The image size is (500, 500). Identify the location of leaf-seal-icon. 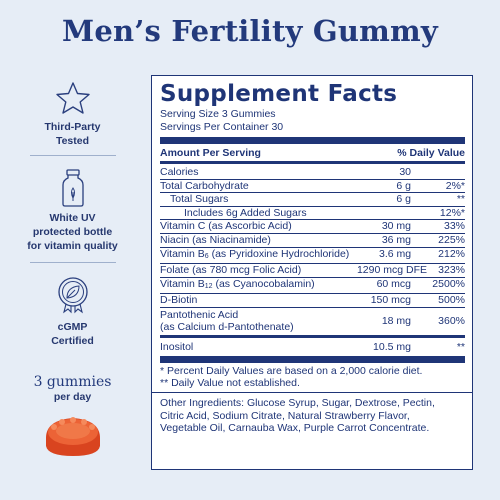
(72, 295).